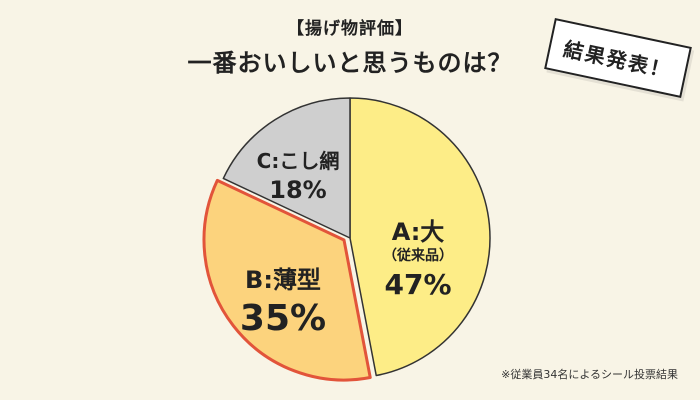 The width and height of the screenshot is (700, 400). I want to click on pie-slice-c, so click(286, 168).